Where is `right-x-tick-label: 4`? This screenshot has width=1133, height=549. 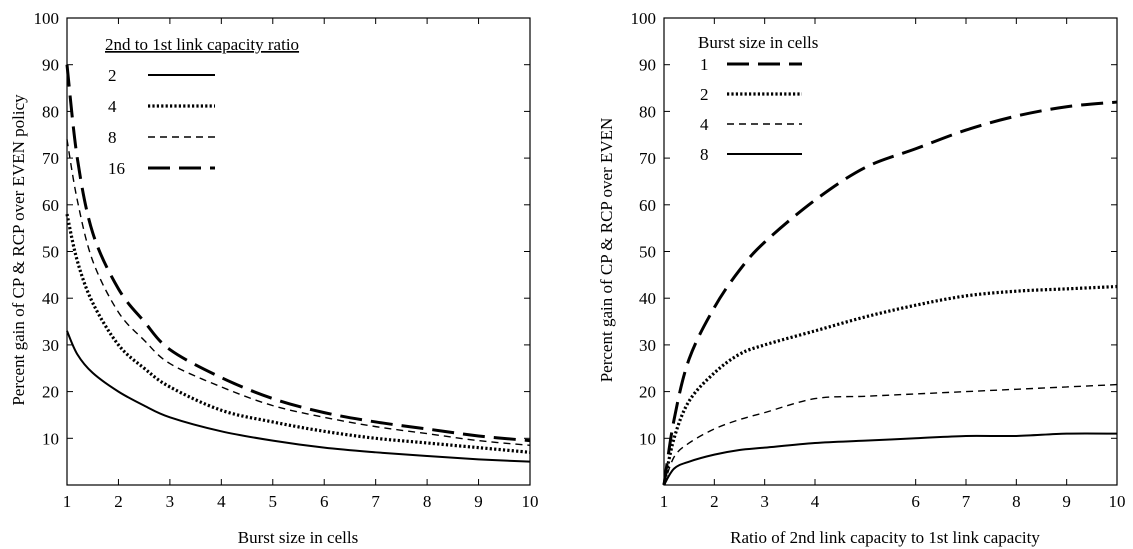
right-x-tick-label: 4 is located at coordinates (815, 501).